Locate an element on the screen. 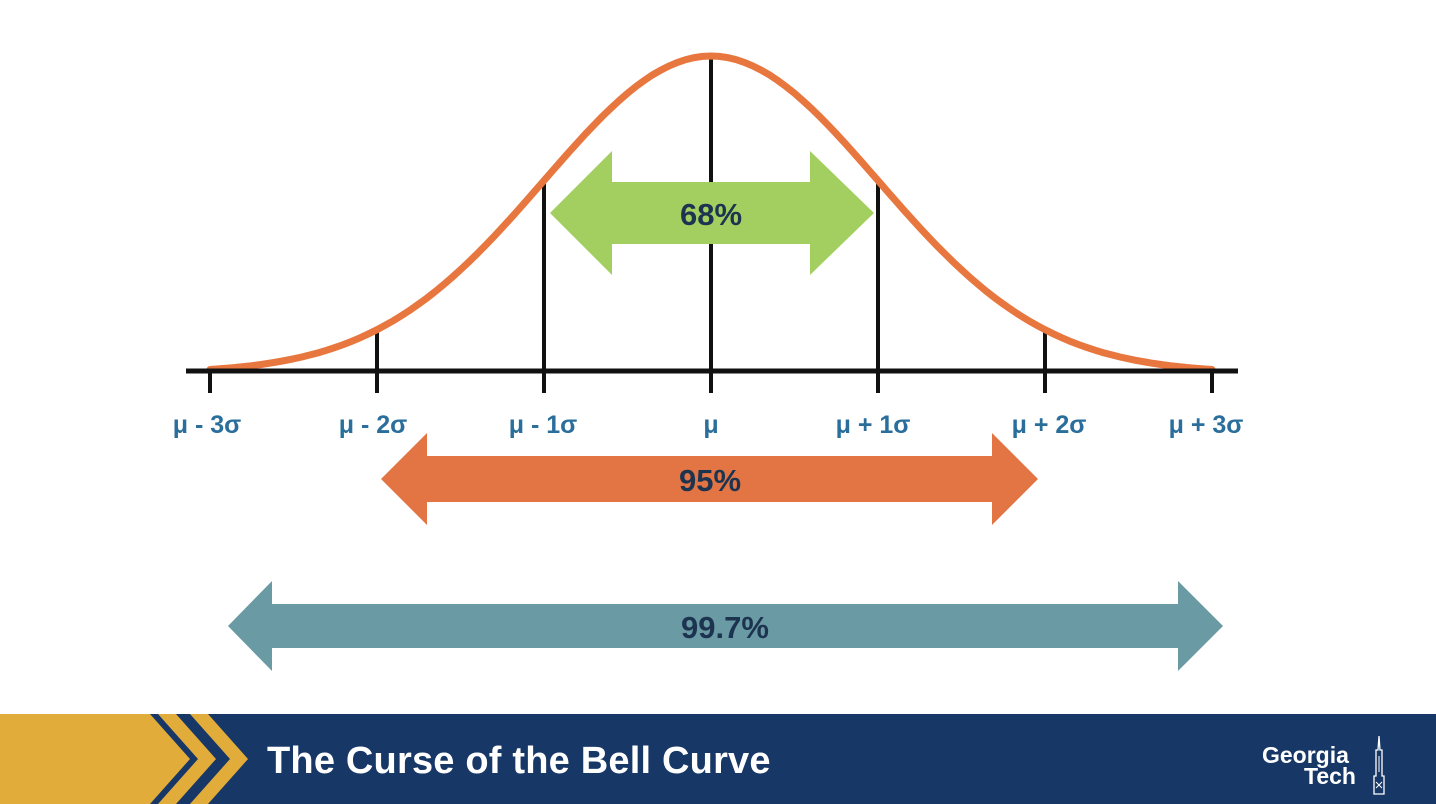  range-label-99-7: 99.7% is located at coordinates (725, 627).